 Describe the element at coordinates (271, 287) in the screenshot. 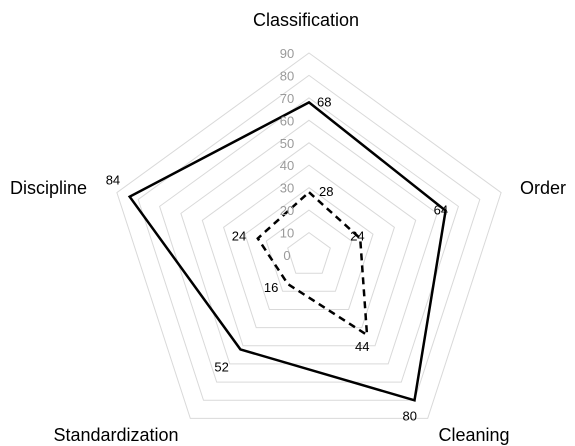

I see `data-label-2-standardization: 16` at that location.